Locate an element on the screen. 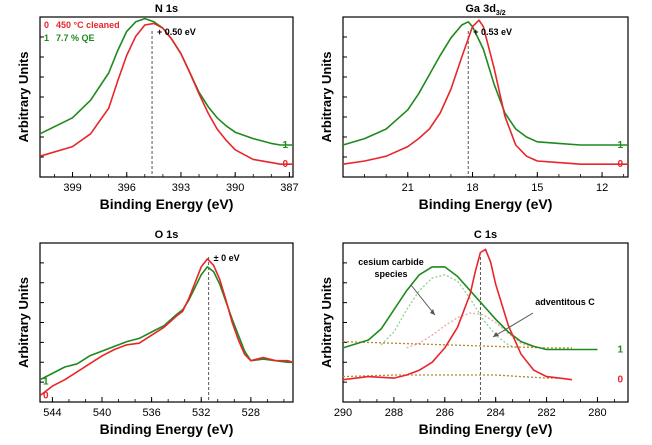  annotation-cesium-carbide: species is located at coordinates (390, 274).